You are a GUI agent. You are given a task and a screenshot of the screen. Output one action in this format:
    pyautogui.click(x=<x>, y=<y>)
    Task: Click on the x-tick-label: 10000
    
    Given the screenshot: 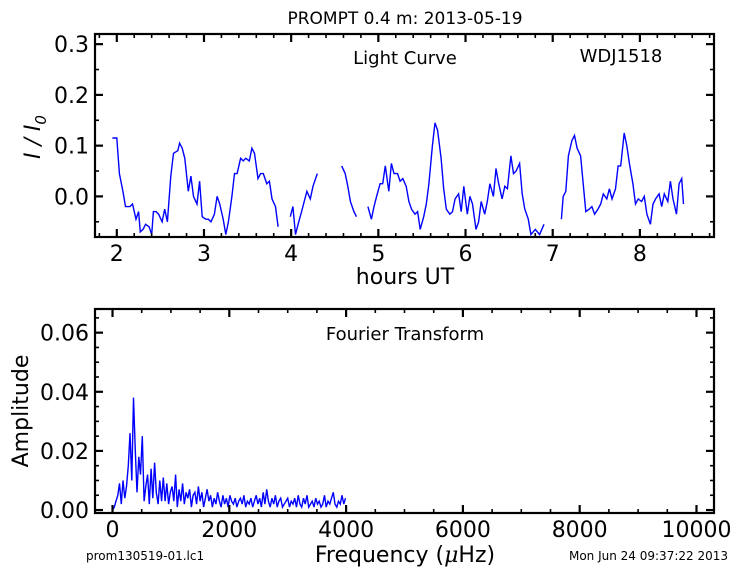 What is the action you would take?
    pyautogui.click(x=696, y=530)
    